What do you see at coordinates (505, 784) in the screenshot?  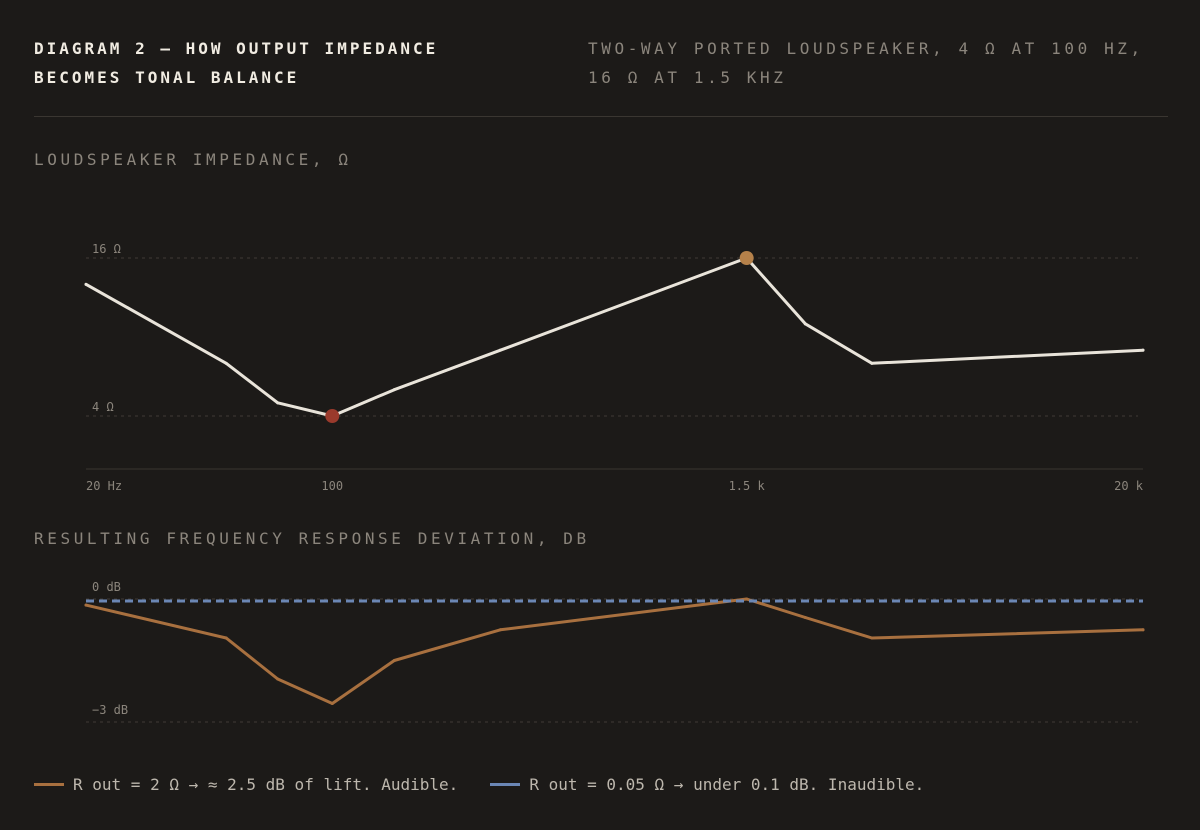 I see `legend-swatch-low-rout` at bounding box center [505, 784].